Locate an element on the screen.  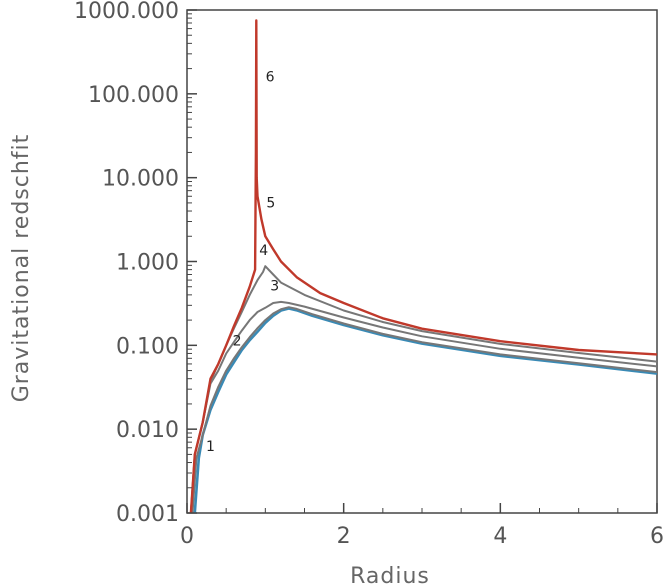
x-tick-label-1: 2 is located at coordinates (344, 536).